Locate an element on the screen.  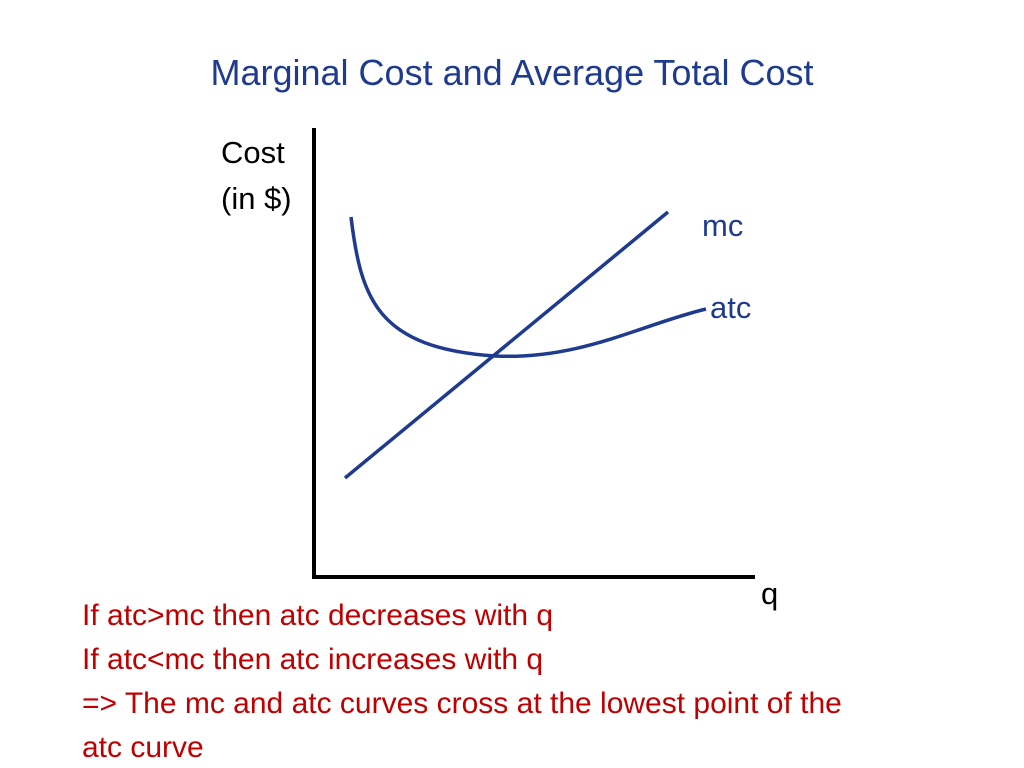
mc-label: mc is located at coordinates (723, 225).